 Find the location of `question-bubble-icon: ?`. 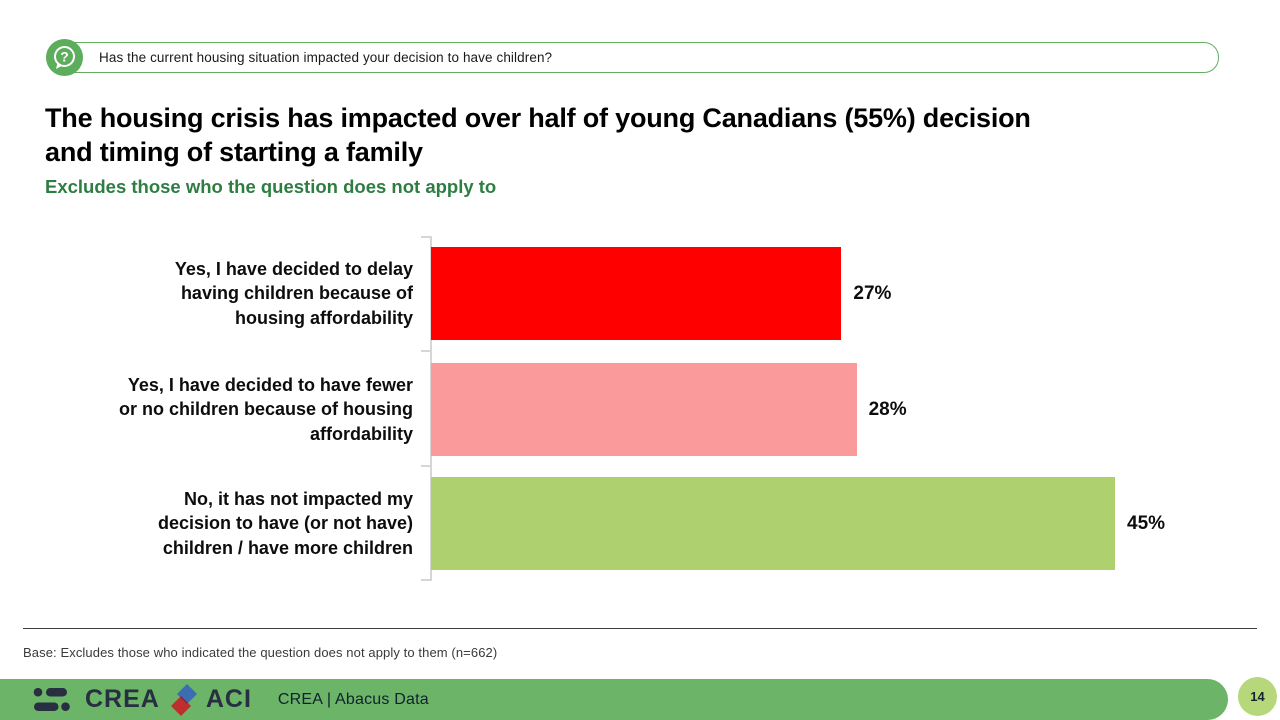

question-bubble-icon: ? is located at coordinates (64, 57).